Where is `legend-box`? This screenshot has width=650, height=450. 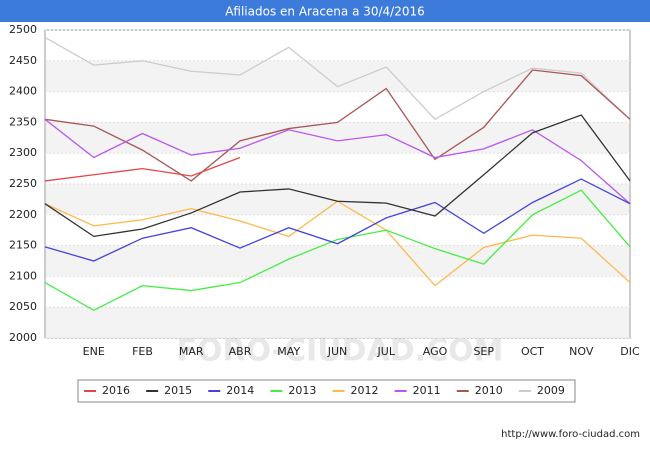 legend-box is located at coordinates (326, 391).